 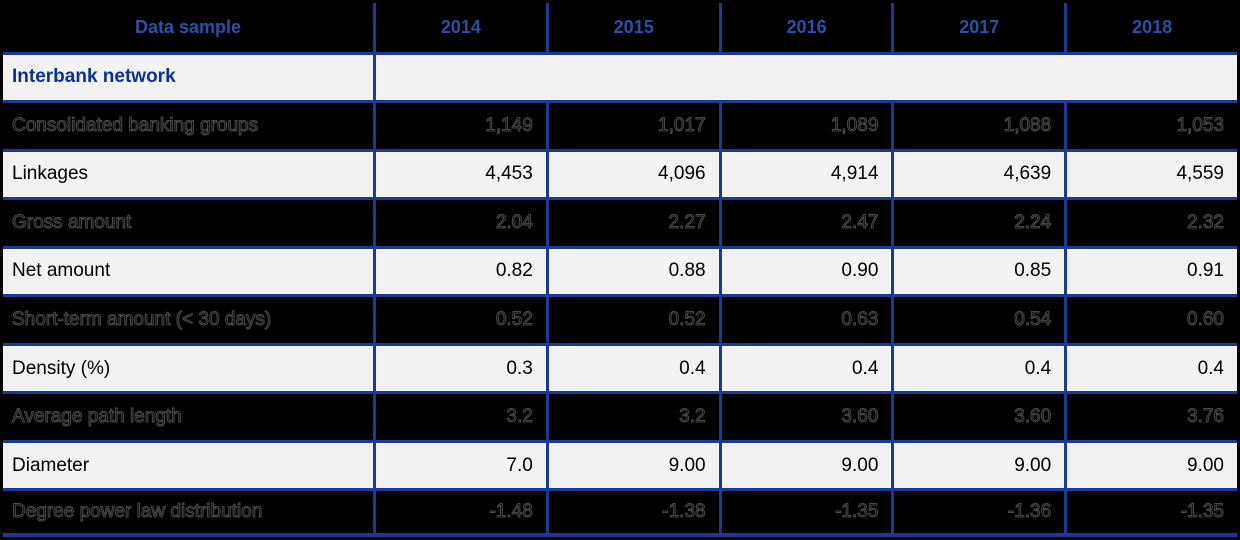 What do you see at coordinates (632, 512) in the screenshot?
I see `cell-value-2015: -1.38` at bounding box center [632, 512].